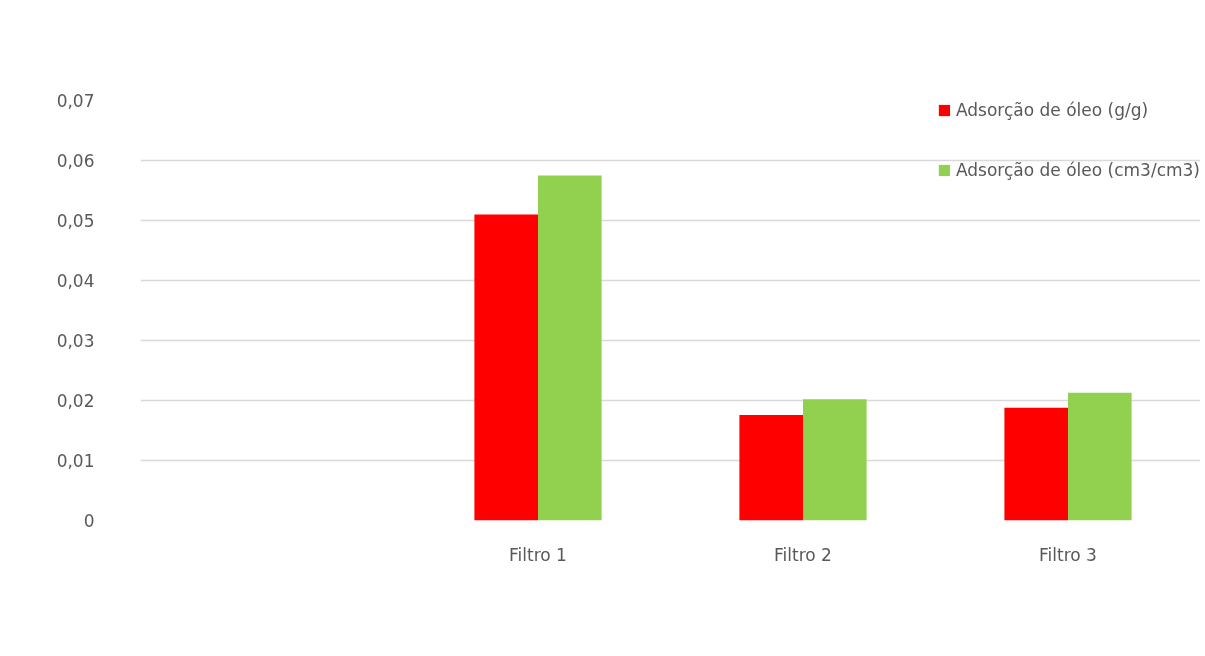  What do you see at coordinates (75, 281) in the screenshot?
I see `y-tick-label: 0,04` at bounding box center [75, 281].